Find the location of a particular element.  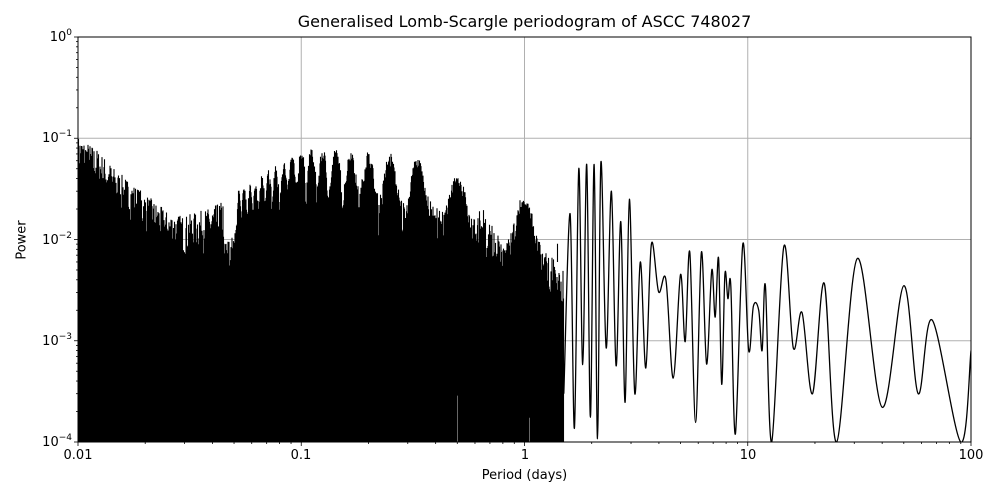

x-tick-label: 10 is located at coordinates (748, 455).